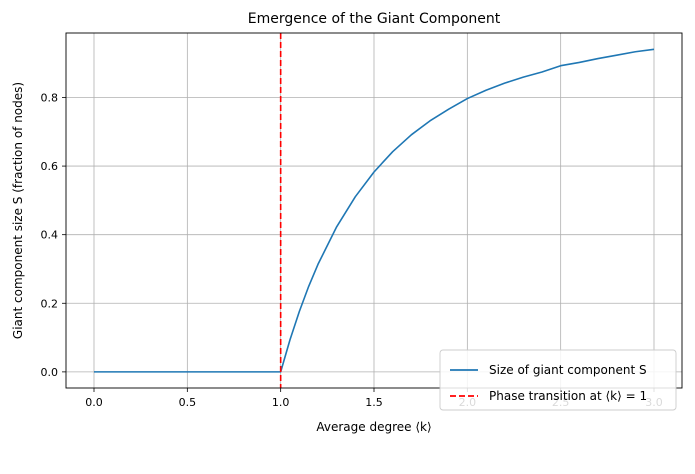 Image resolution: width=695 pixels, height=474 pixels. Describe the element at coordinates (281, 402) in the screenshot. I see `x-tick-label: 1.0` at that location.